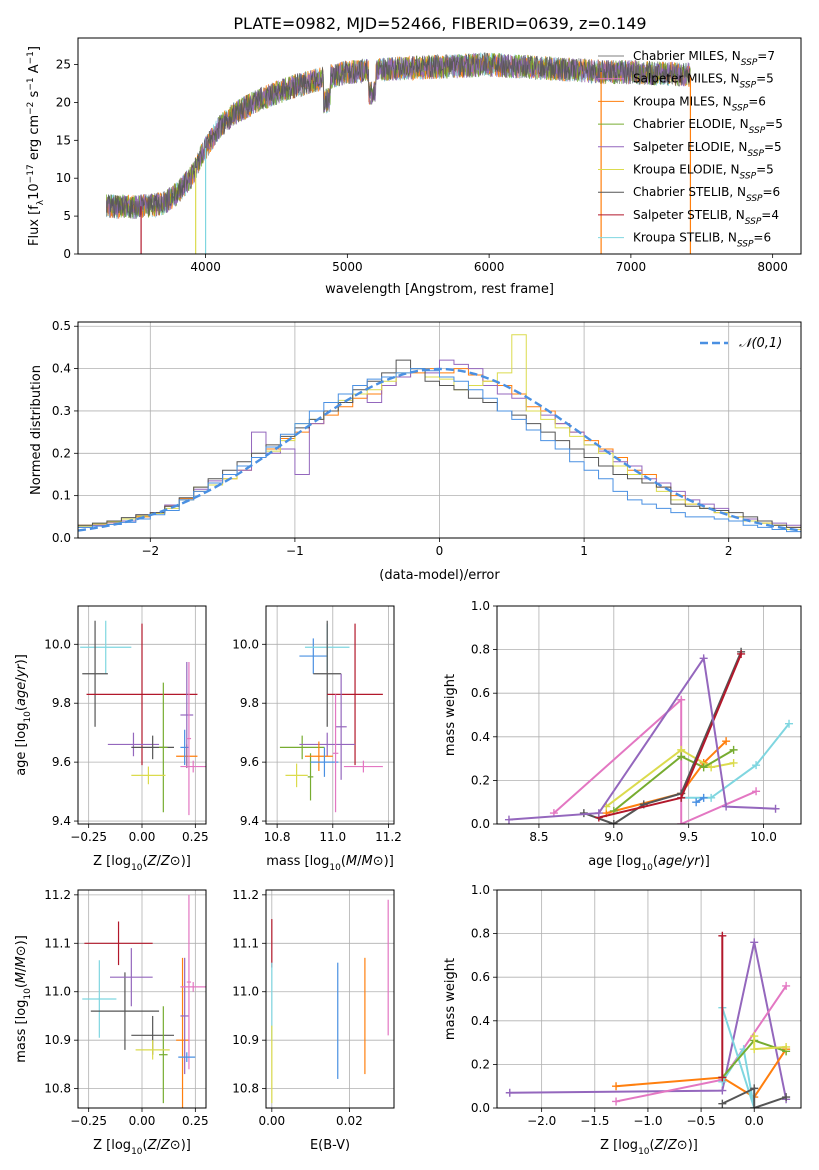  What do you see at coordinates (23, 715) in the screenshot?
I see `y-axis-label: age [log10(age/yr)]` at bounding box center [23, 715].